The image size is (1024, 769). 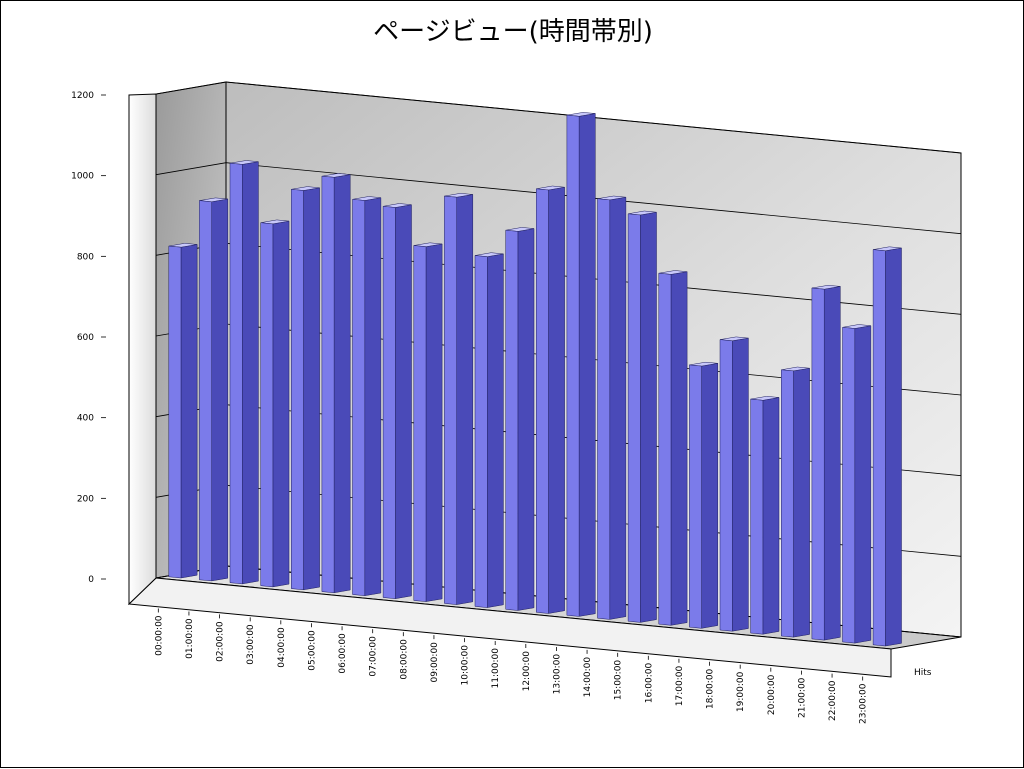 I want to click on y-tick-label: 1000, so click(x=82, y=177).